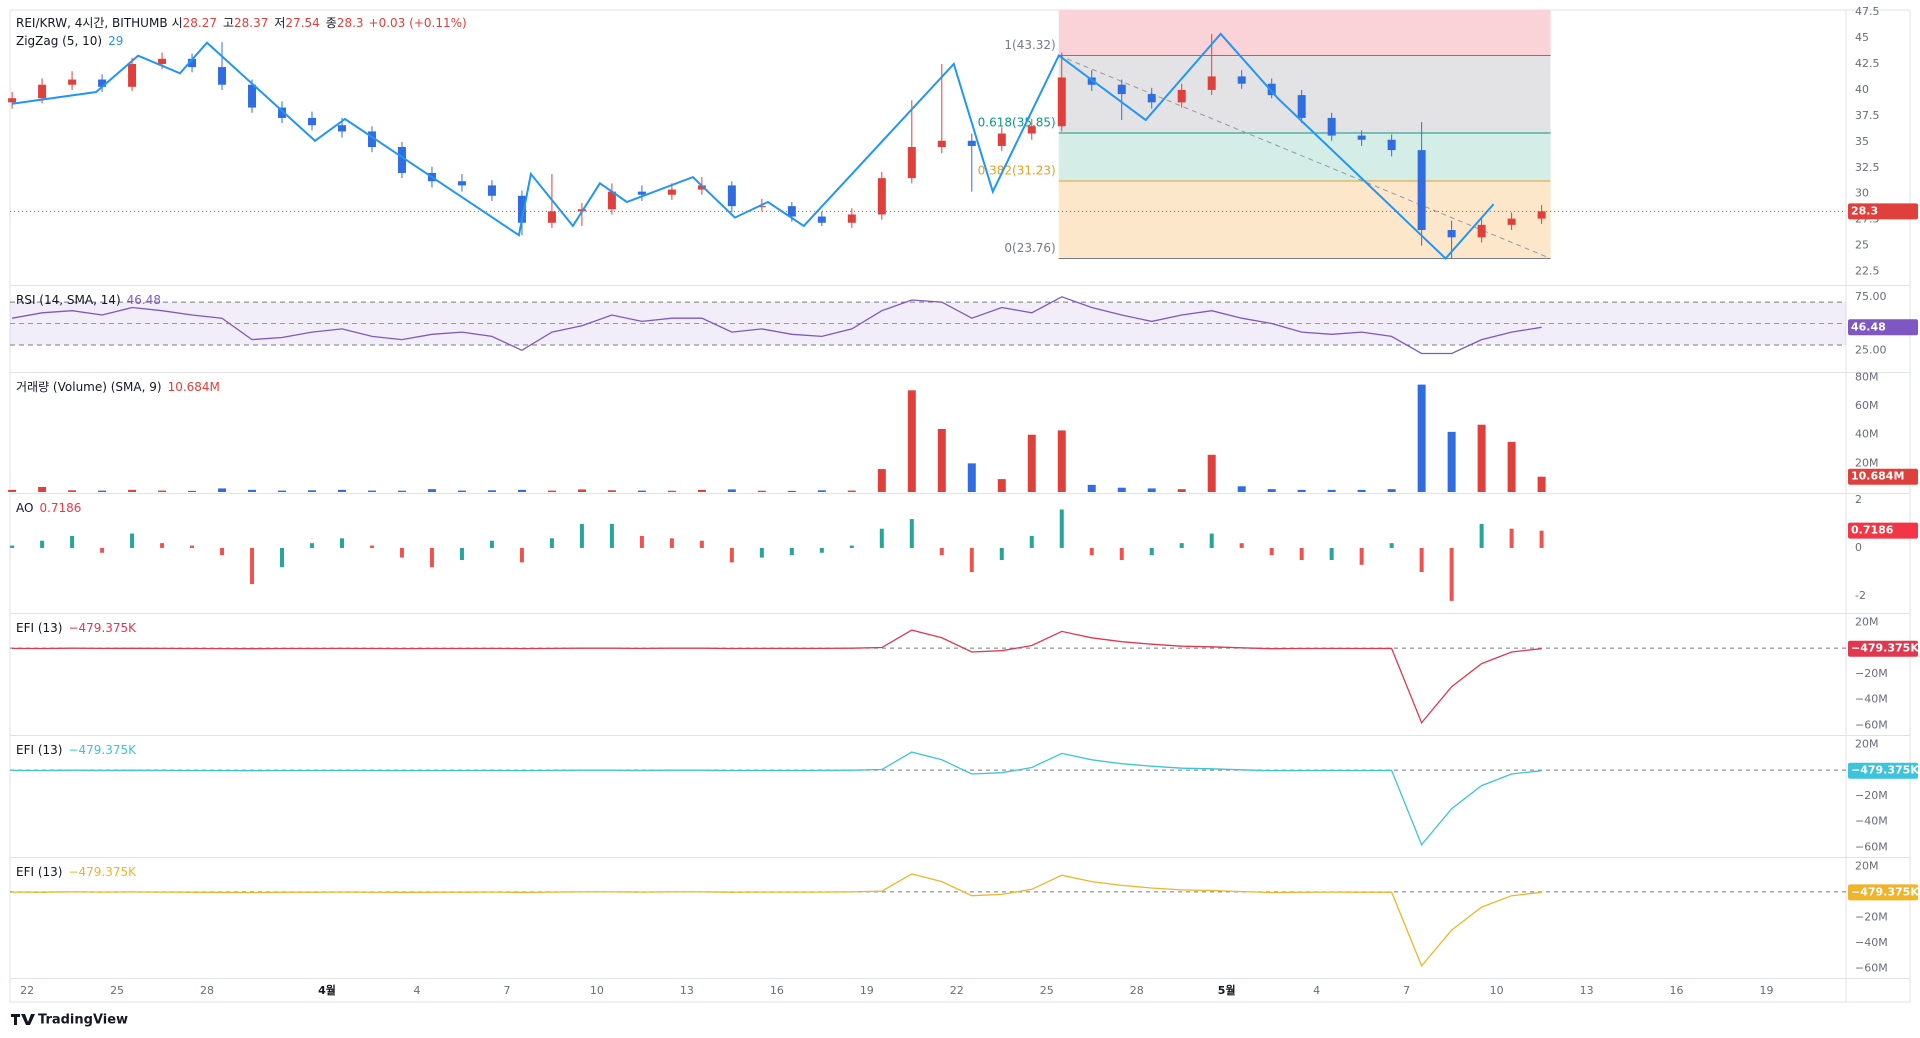  What do you see at coordinates (687, 990) in the screenshot?
I see `x-tick-label: 13` at bounding box center [687, 990].